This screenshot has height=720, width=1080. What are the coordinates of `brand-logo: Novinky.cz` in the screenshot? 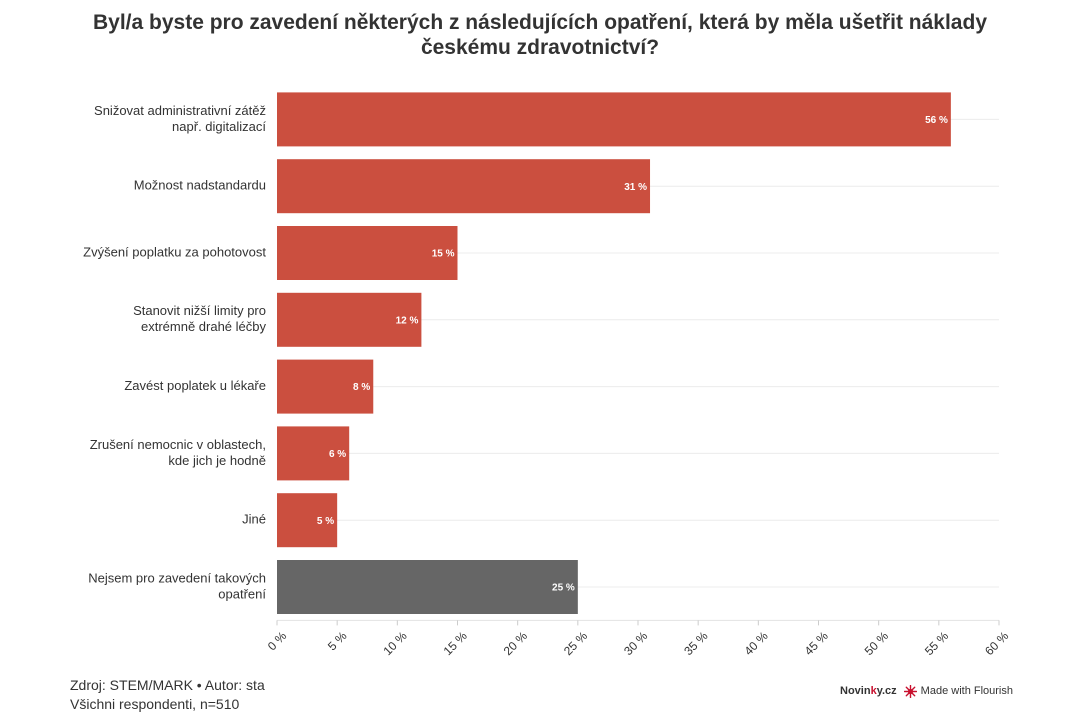 It's located at (868, 691).